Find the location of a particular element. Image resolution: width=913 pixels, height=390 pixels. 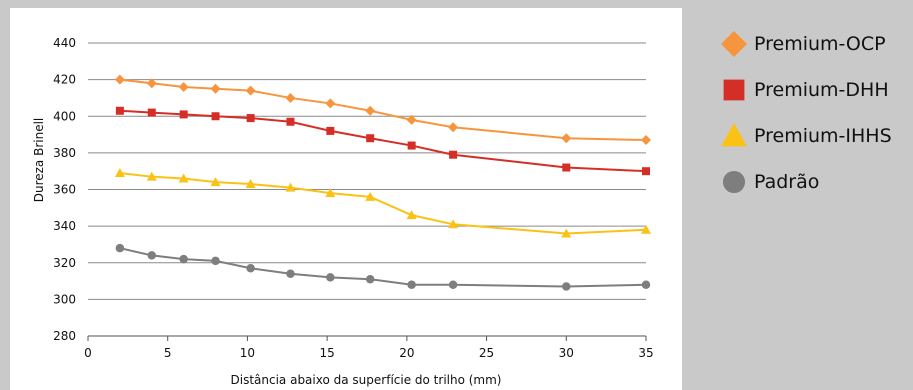

x-tick-label: 30 is located at coordinates (566, 353).